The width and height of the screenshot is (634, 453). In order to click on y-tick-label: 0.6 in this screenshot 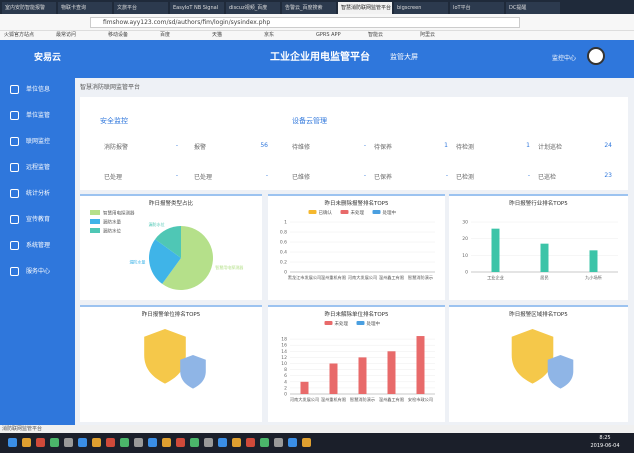, I will do `click(283, 243)`.